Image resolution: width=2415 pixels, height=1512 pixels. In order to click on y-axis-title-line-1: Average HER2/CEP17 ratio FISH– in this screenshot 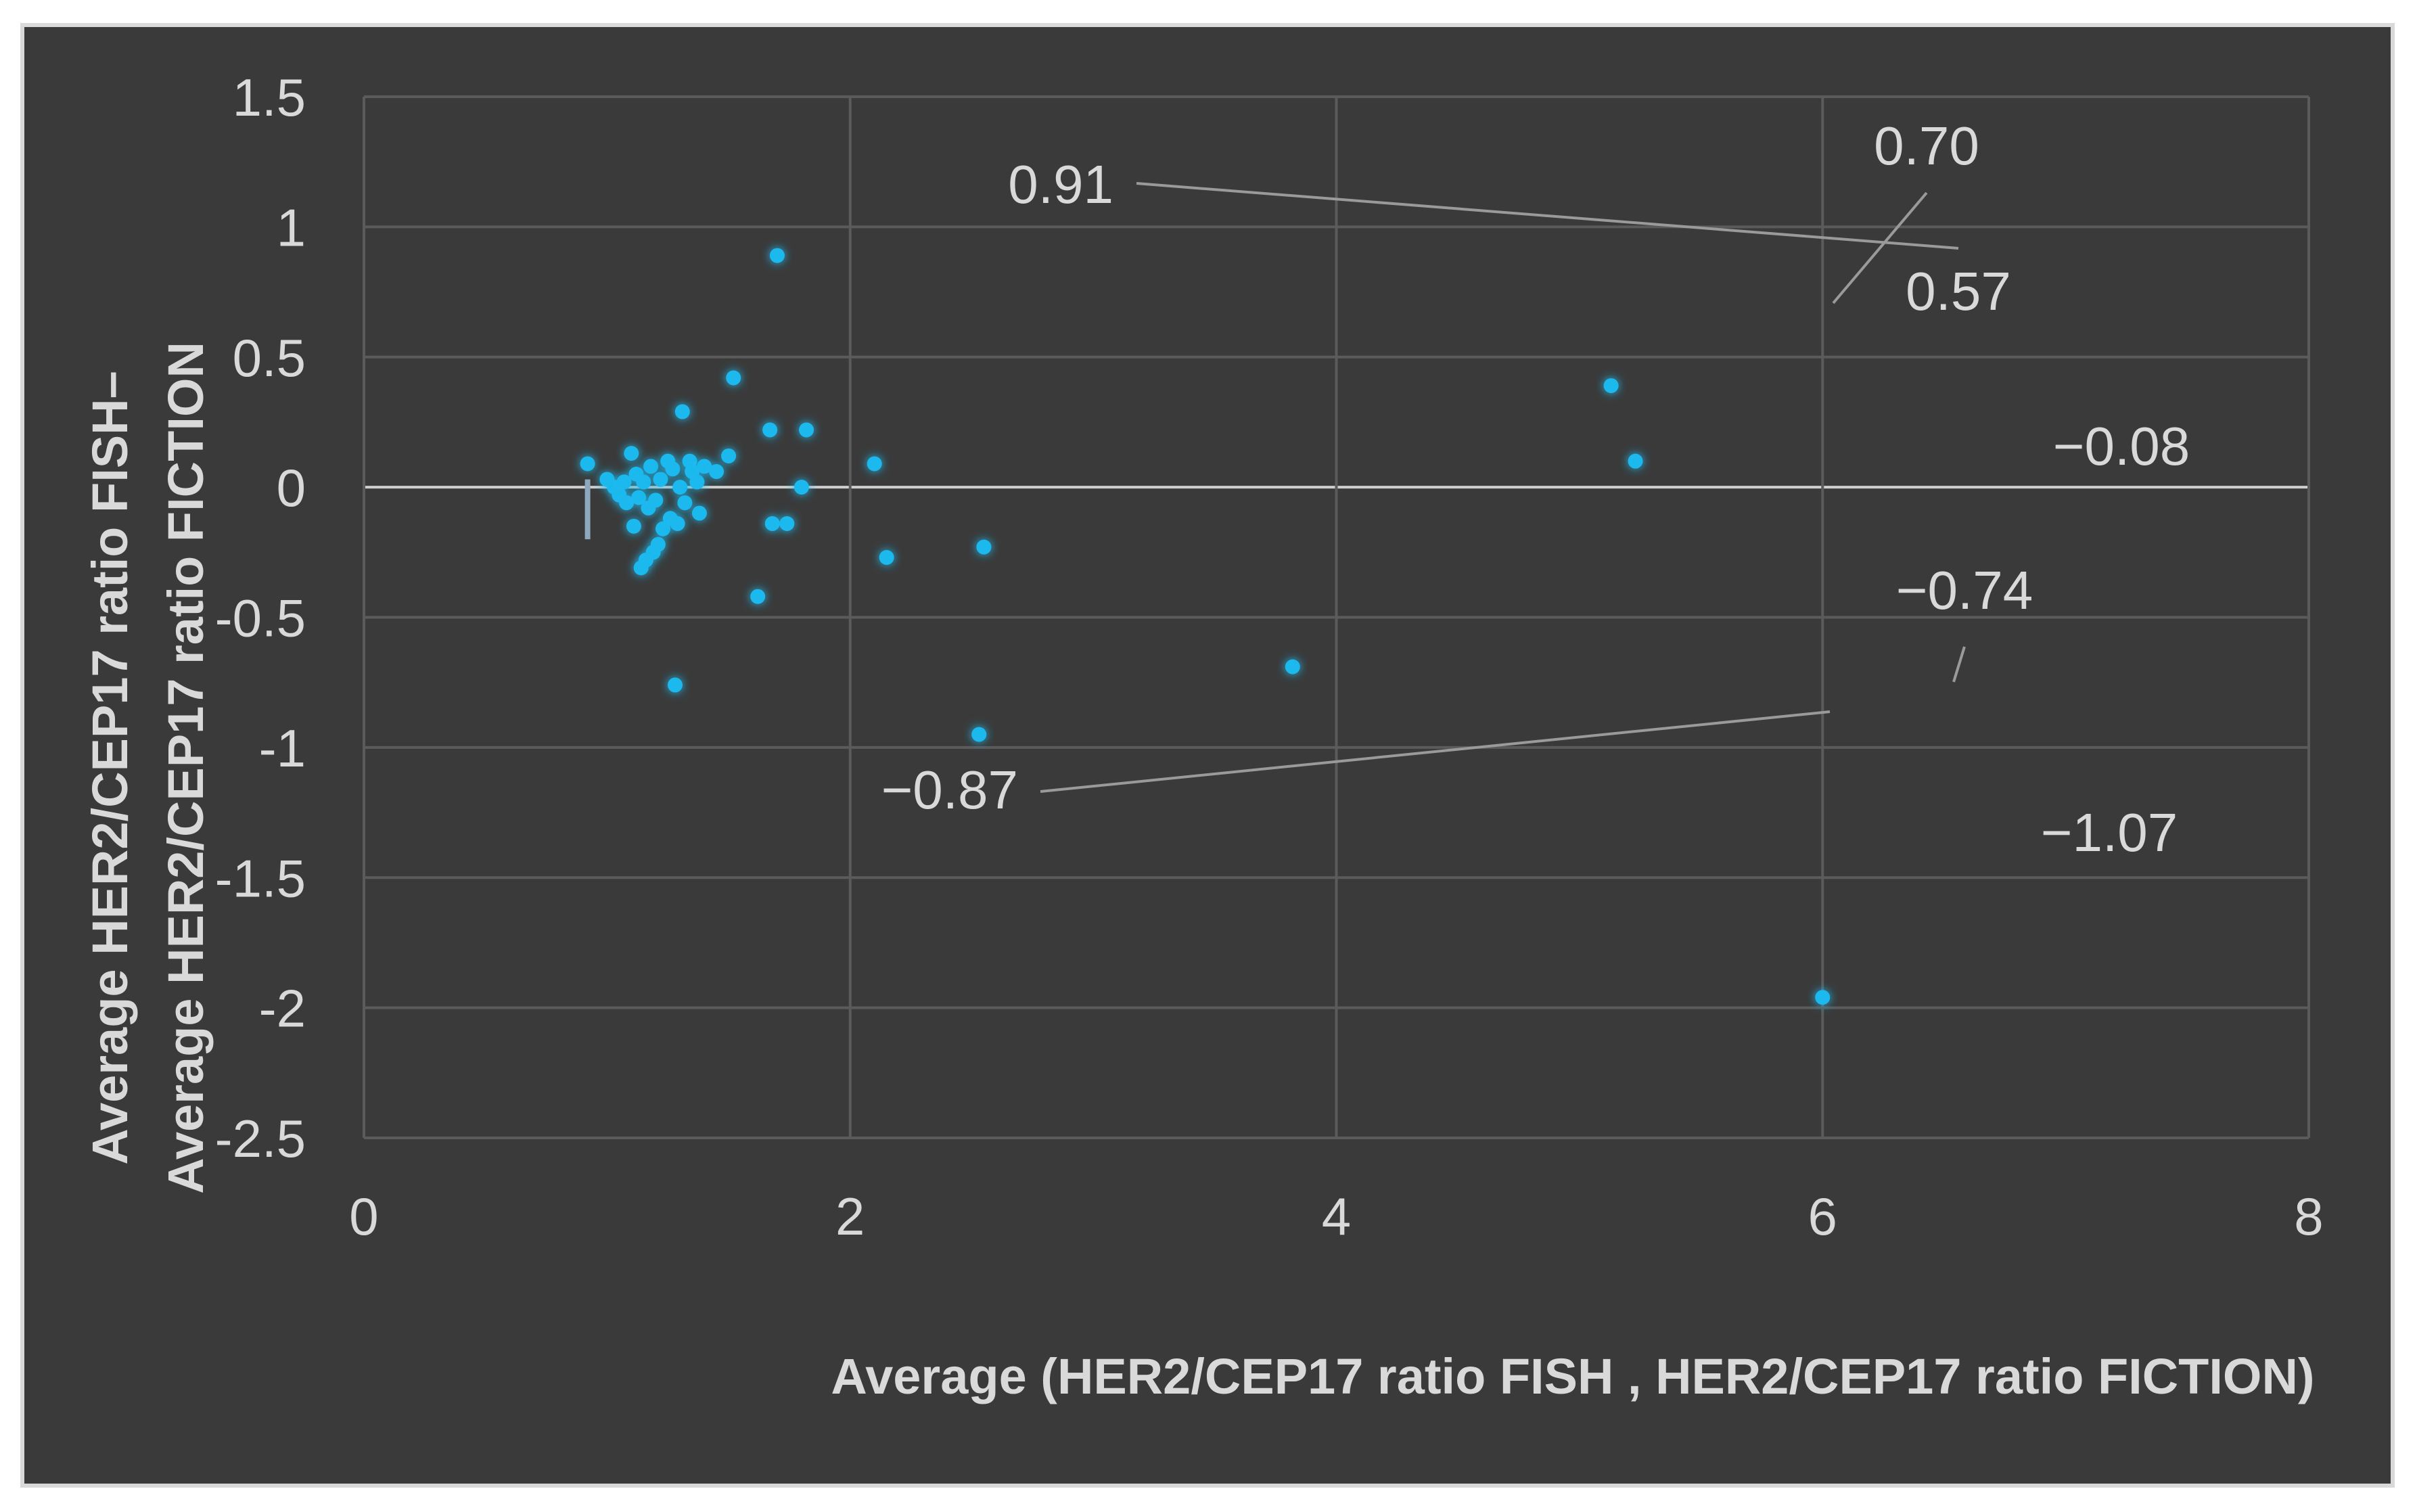, I will do `click(110, 768)`.